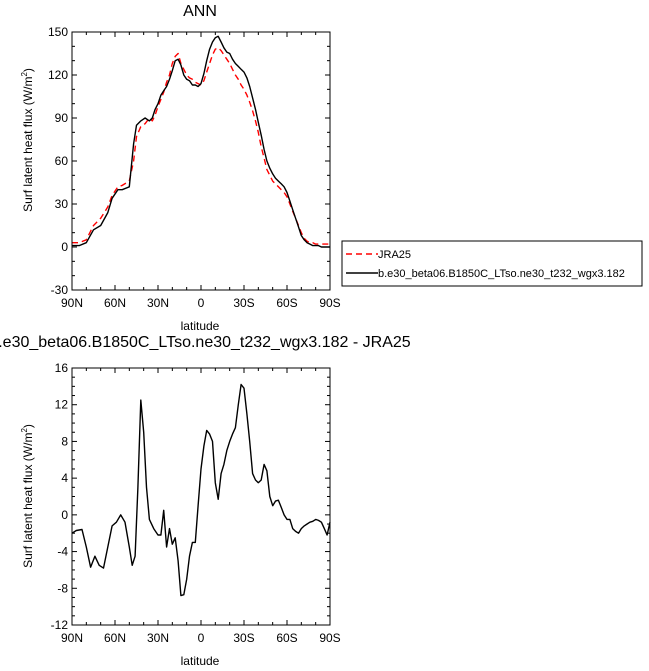 The image size is (649, 671). I want to click on top-x-axis-label: latitude, so click(200, 326).